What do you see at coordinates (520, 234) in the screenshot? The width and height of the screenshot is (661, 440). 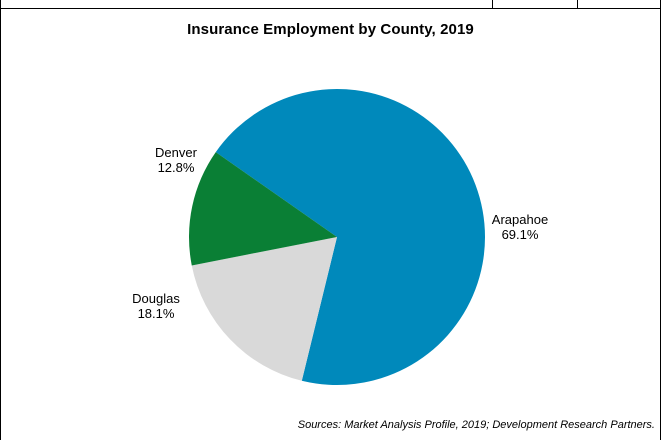 I see `slice-value-arapahoe: 69.1%` at bounding box center [520, 234].